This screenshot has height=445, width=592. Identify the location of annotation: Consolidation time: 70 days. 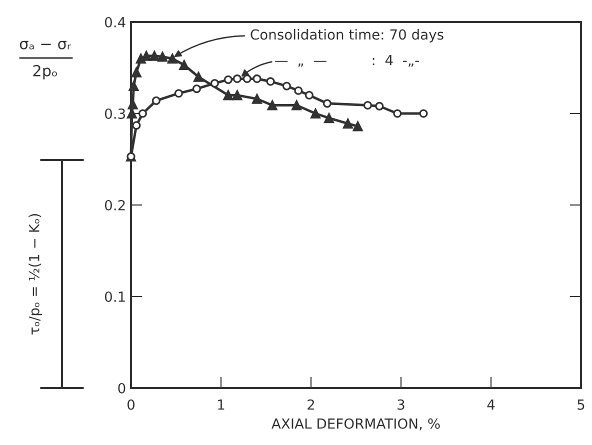
(347, 35).